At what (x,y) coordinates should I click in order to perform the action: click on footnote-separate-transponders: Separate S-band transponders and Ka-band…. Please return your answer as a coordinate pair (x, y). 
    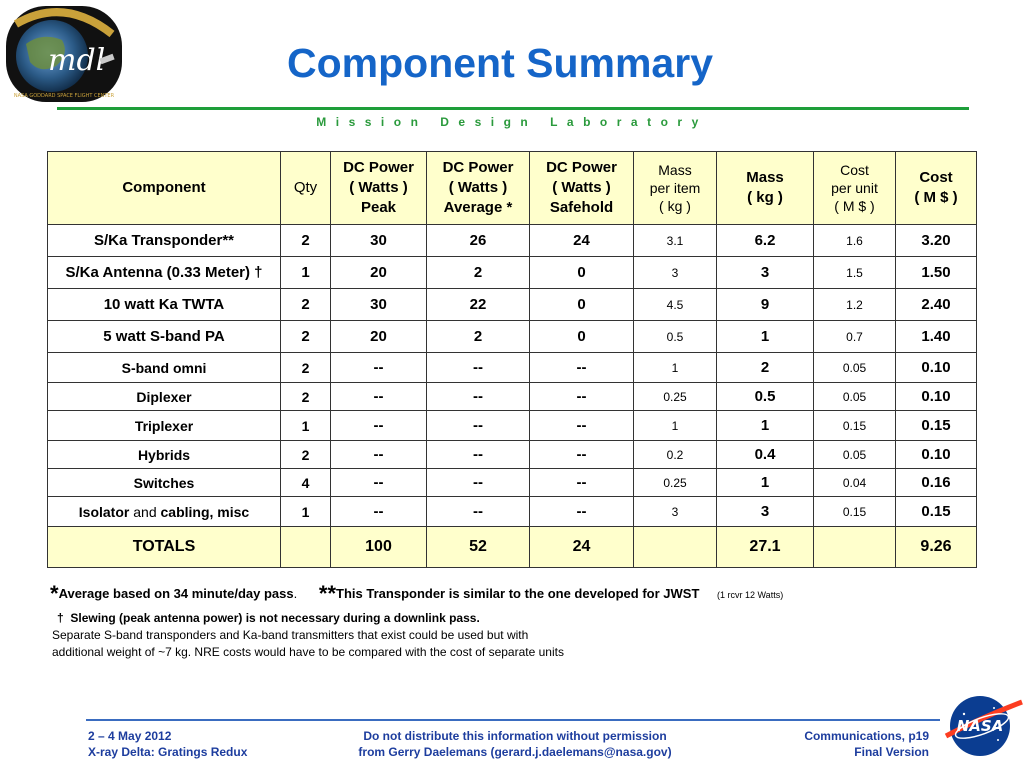
    Looking at the image, I should click on (290, 635).